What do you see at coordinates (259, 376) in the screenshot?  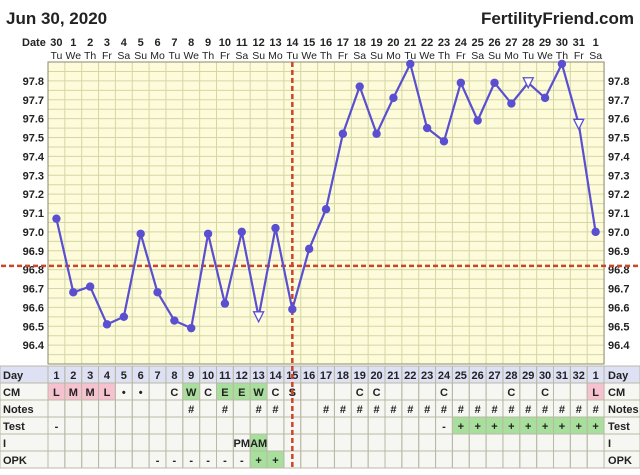 I see `cell-text-day: 13` at bounding box center [259, 376].